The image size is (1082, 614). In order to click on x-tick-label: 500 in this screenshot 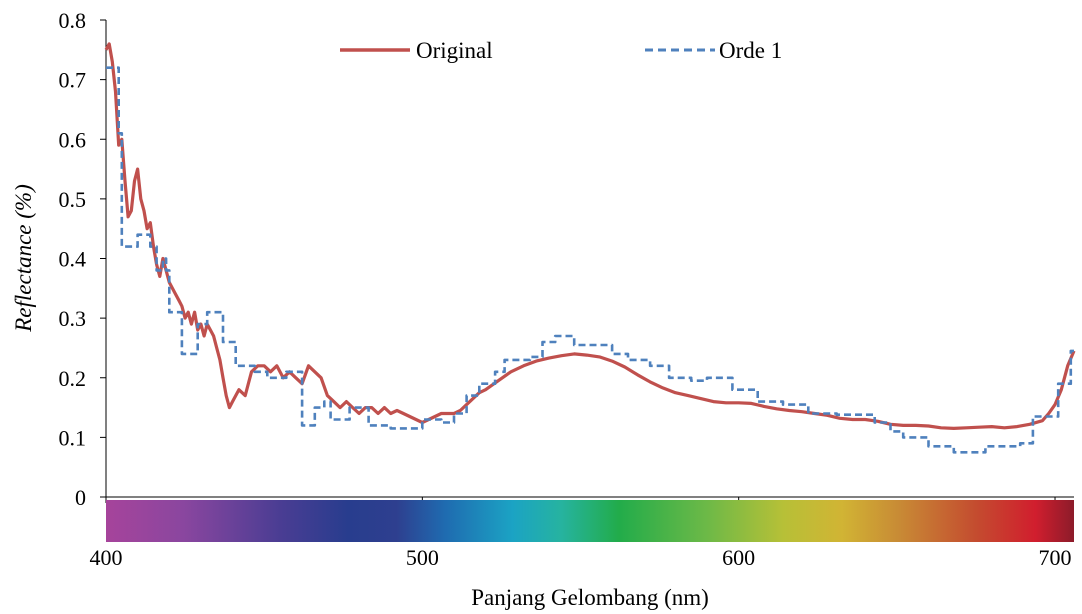, I will do `click(422, 557)`.